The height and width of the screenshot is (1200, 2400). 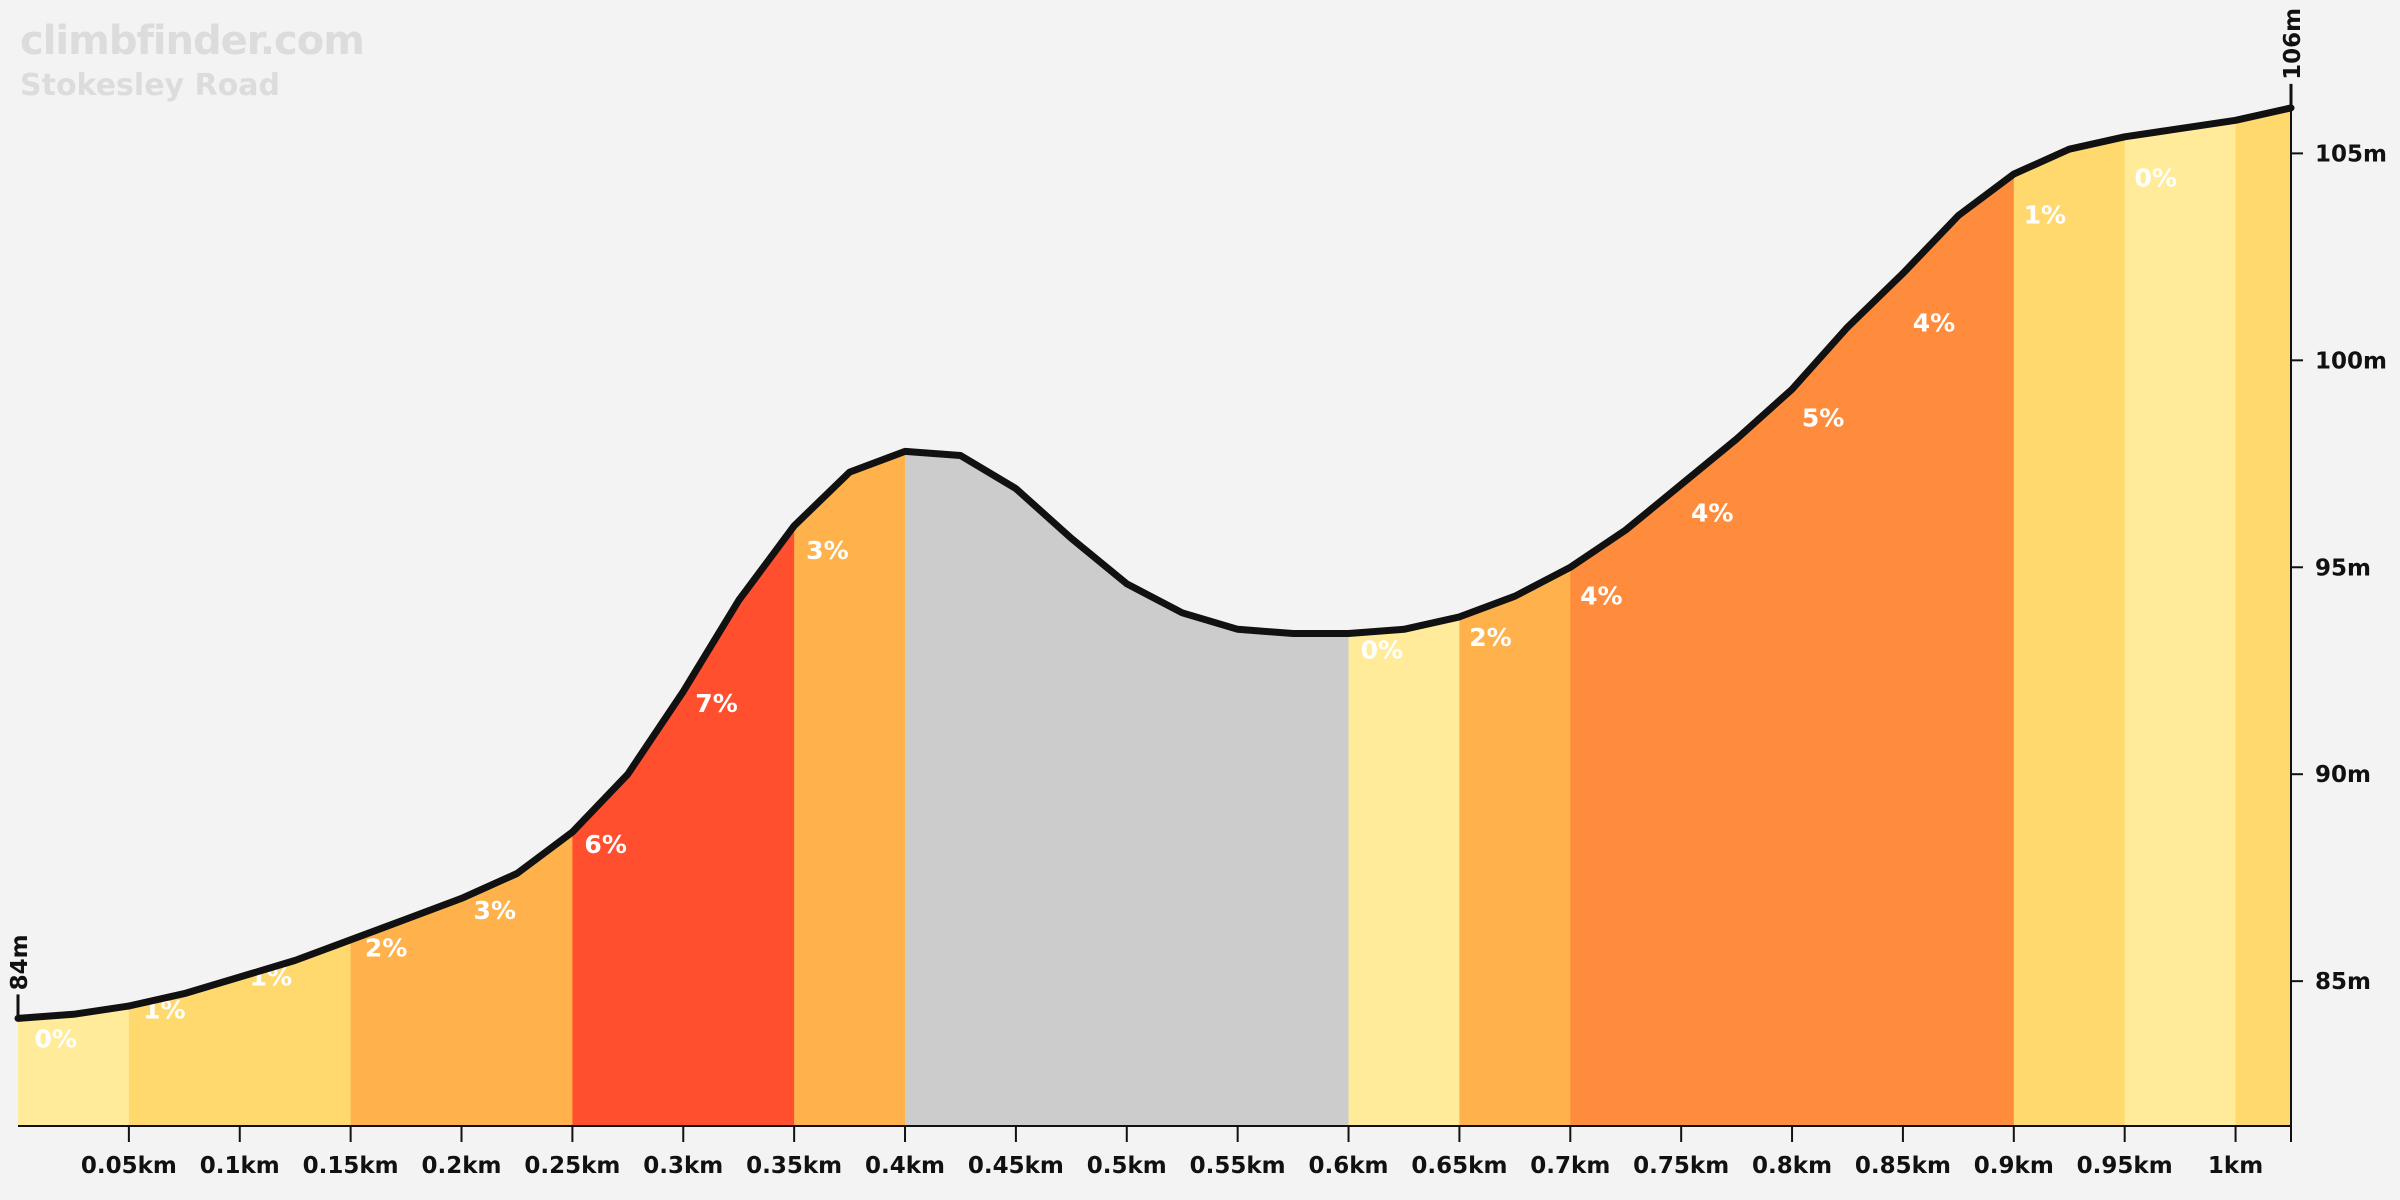 I want to click on x-tick-label-14: 0.75km, so click(x=1681, y=1166).